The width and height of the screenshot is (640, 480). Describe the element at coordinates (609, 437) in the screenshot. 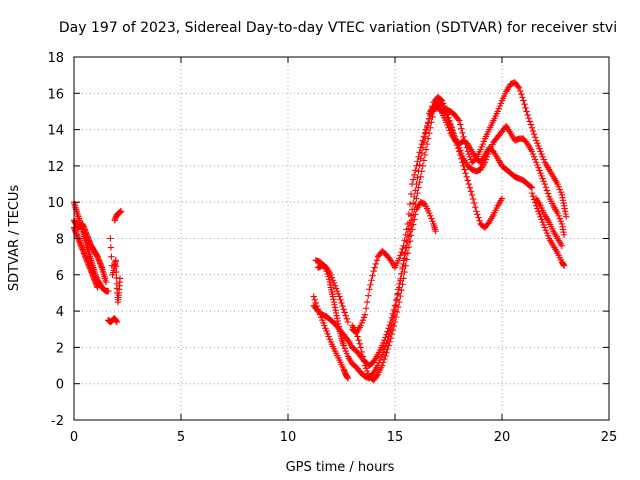

I see `x-tick-label: 25` at that location.